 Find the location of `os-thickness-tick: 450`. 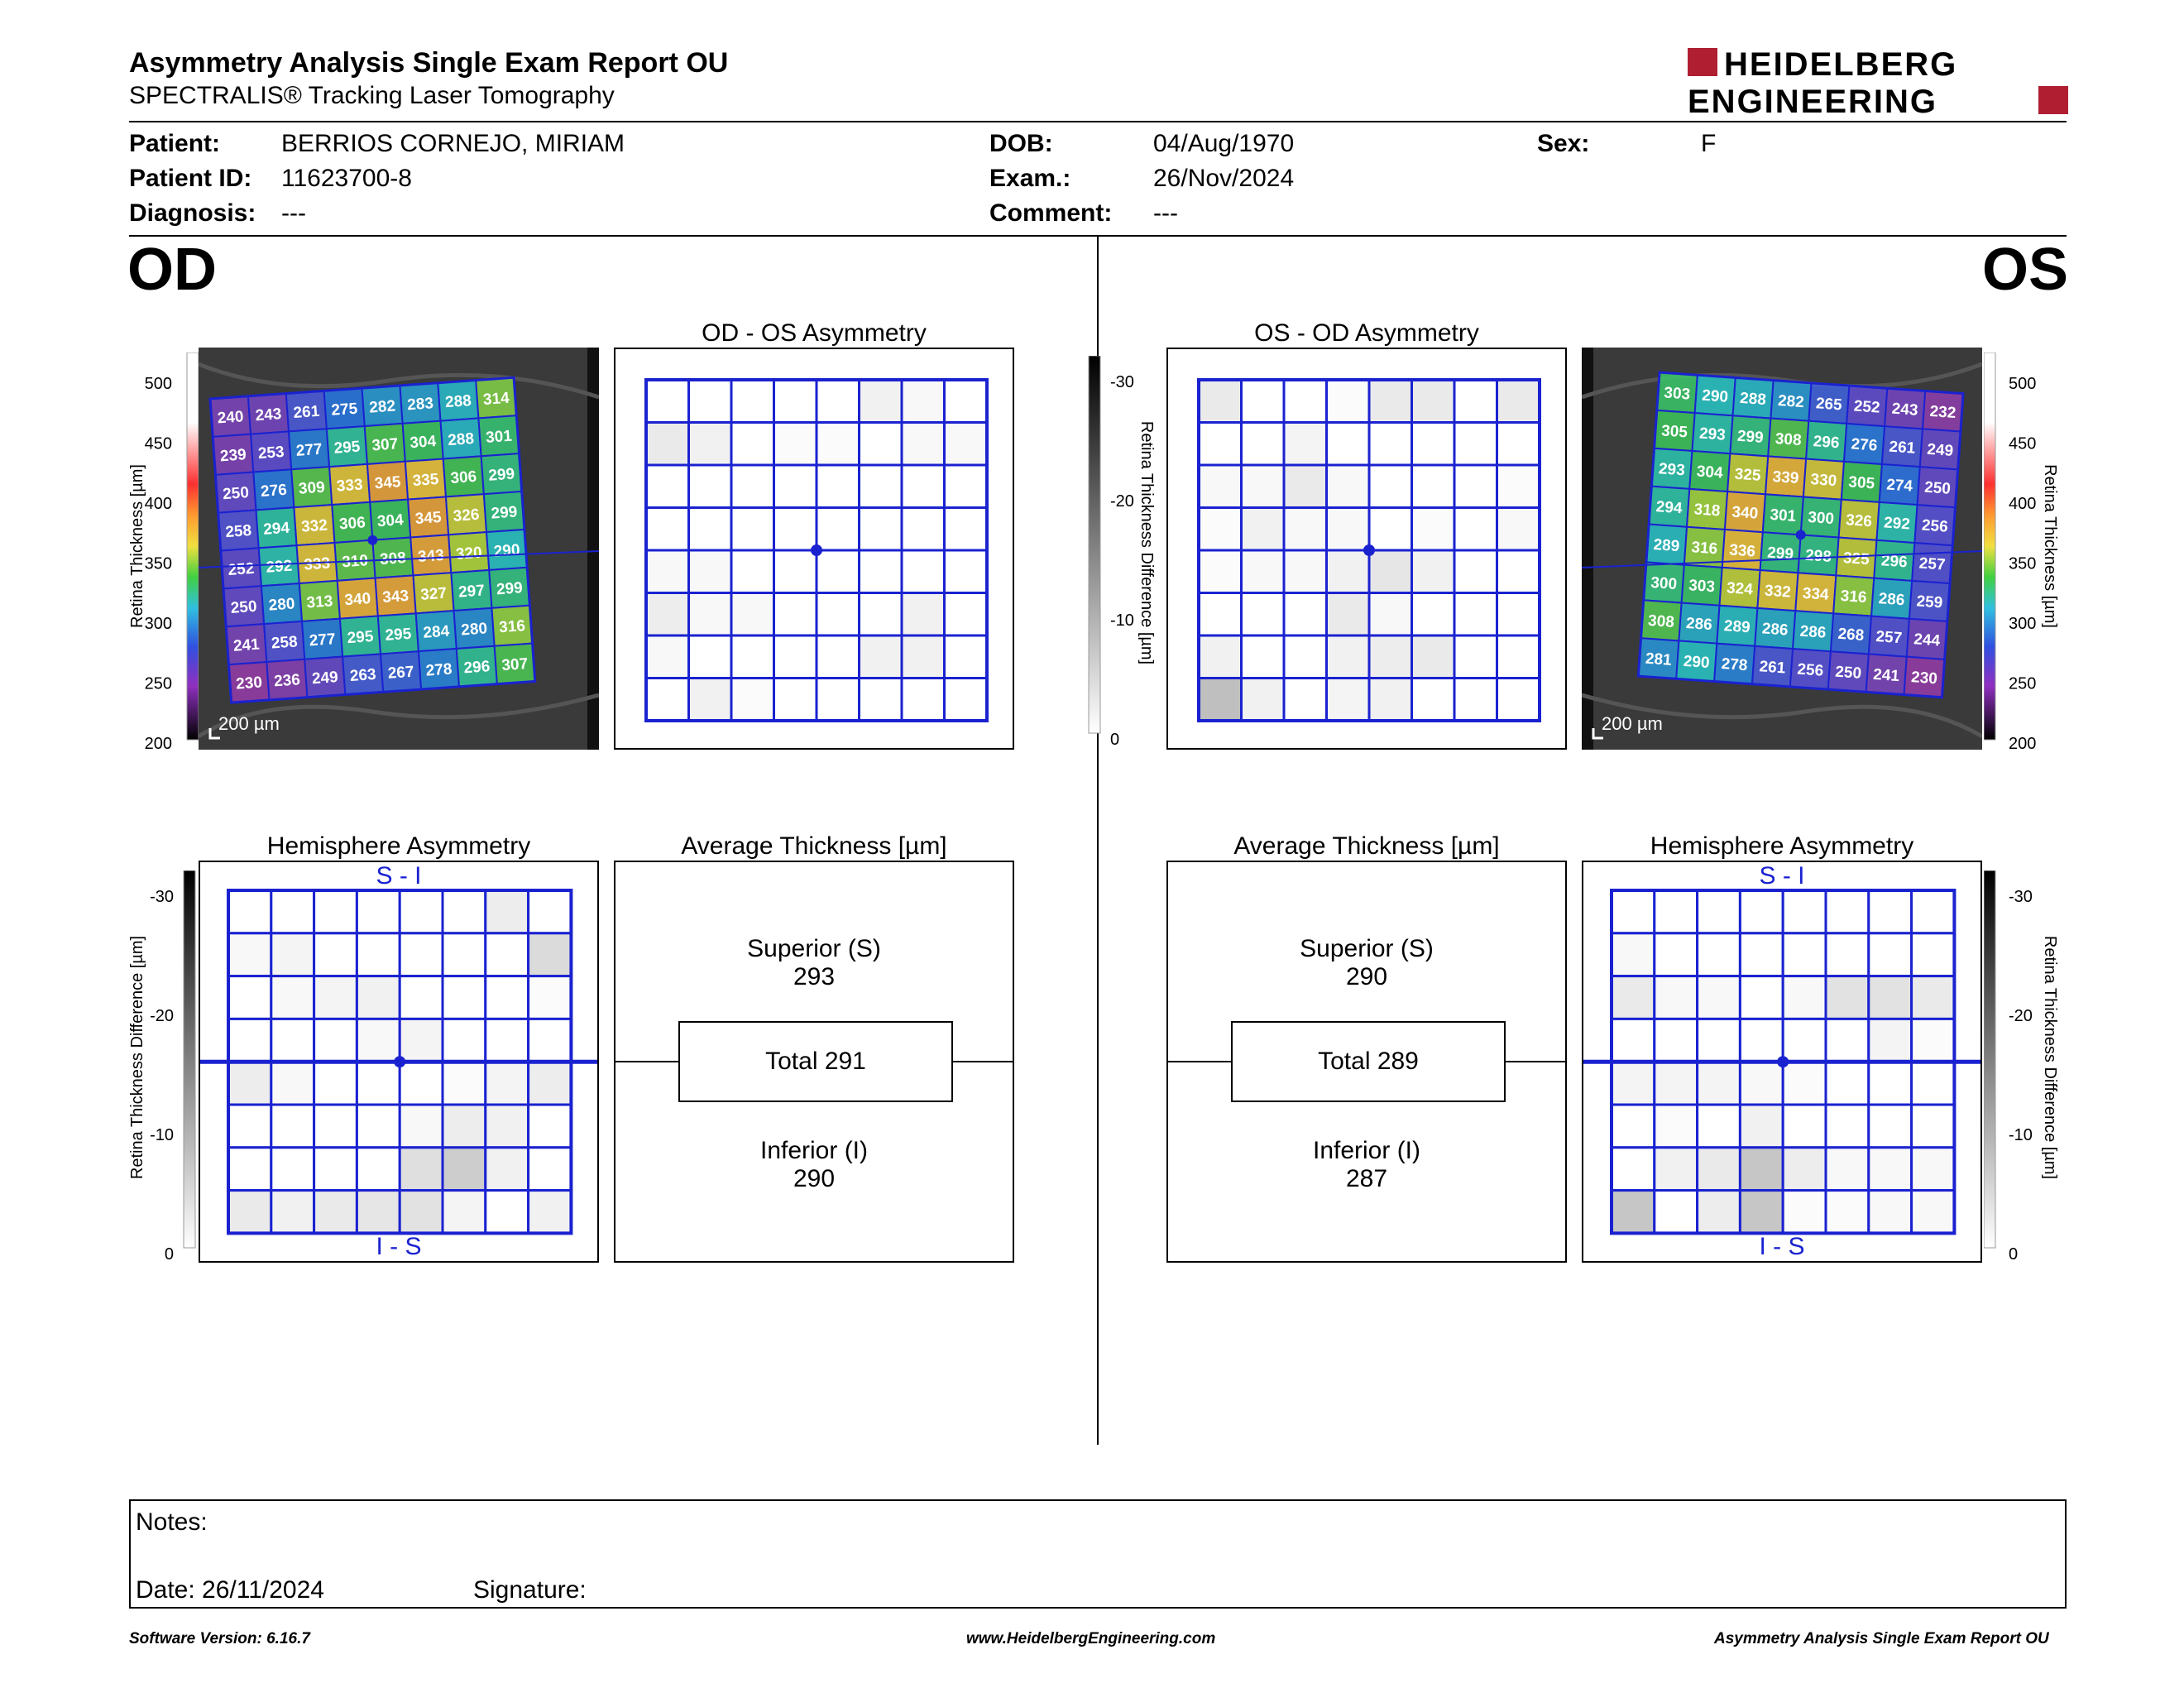

os-thickness-tick: 450 is located at coordinates (2022, 444).